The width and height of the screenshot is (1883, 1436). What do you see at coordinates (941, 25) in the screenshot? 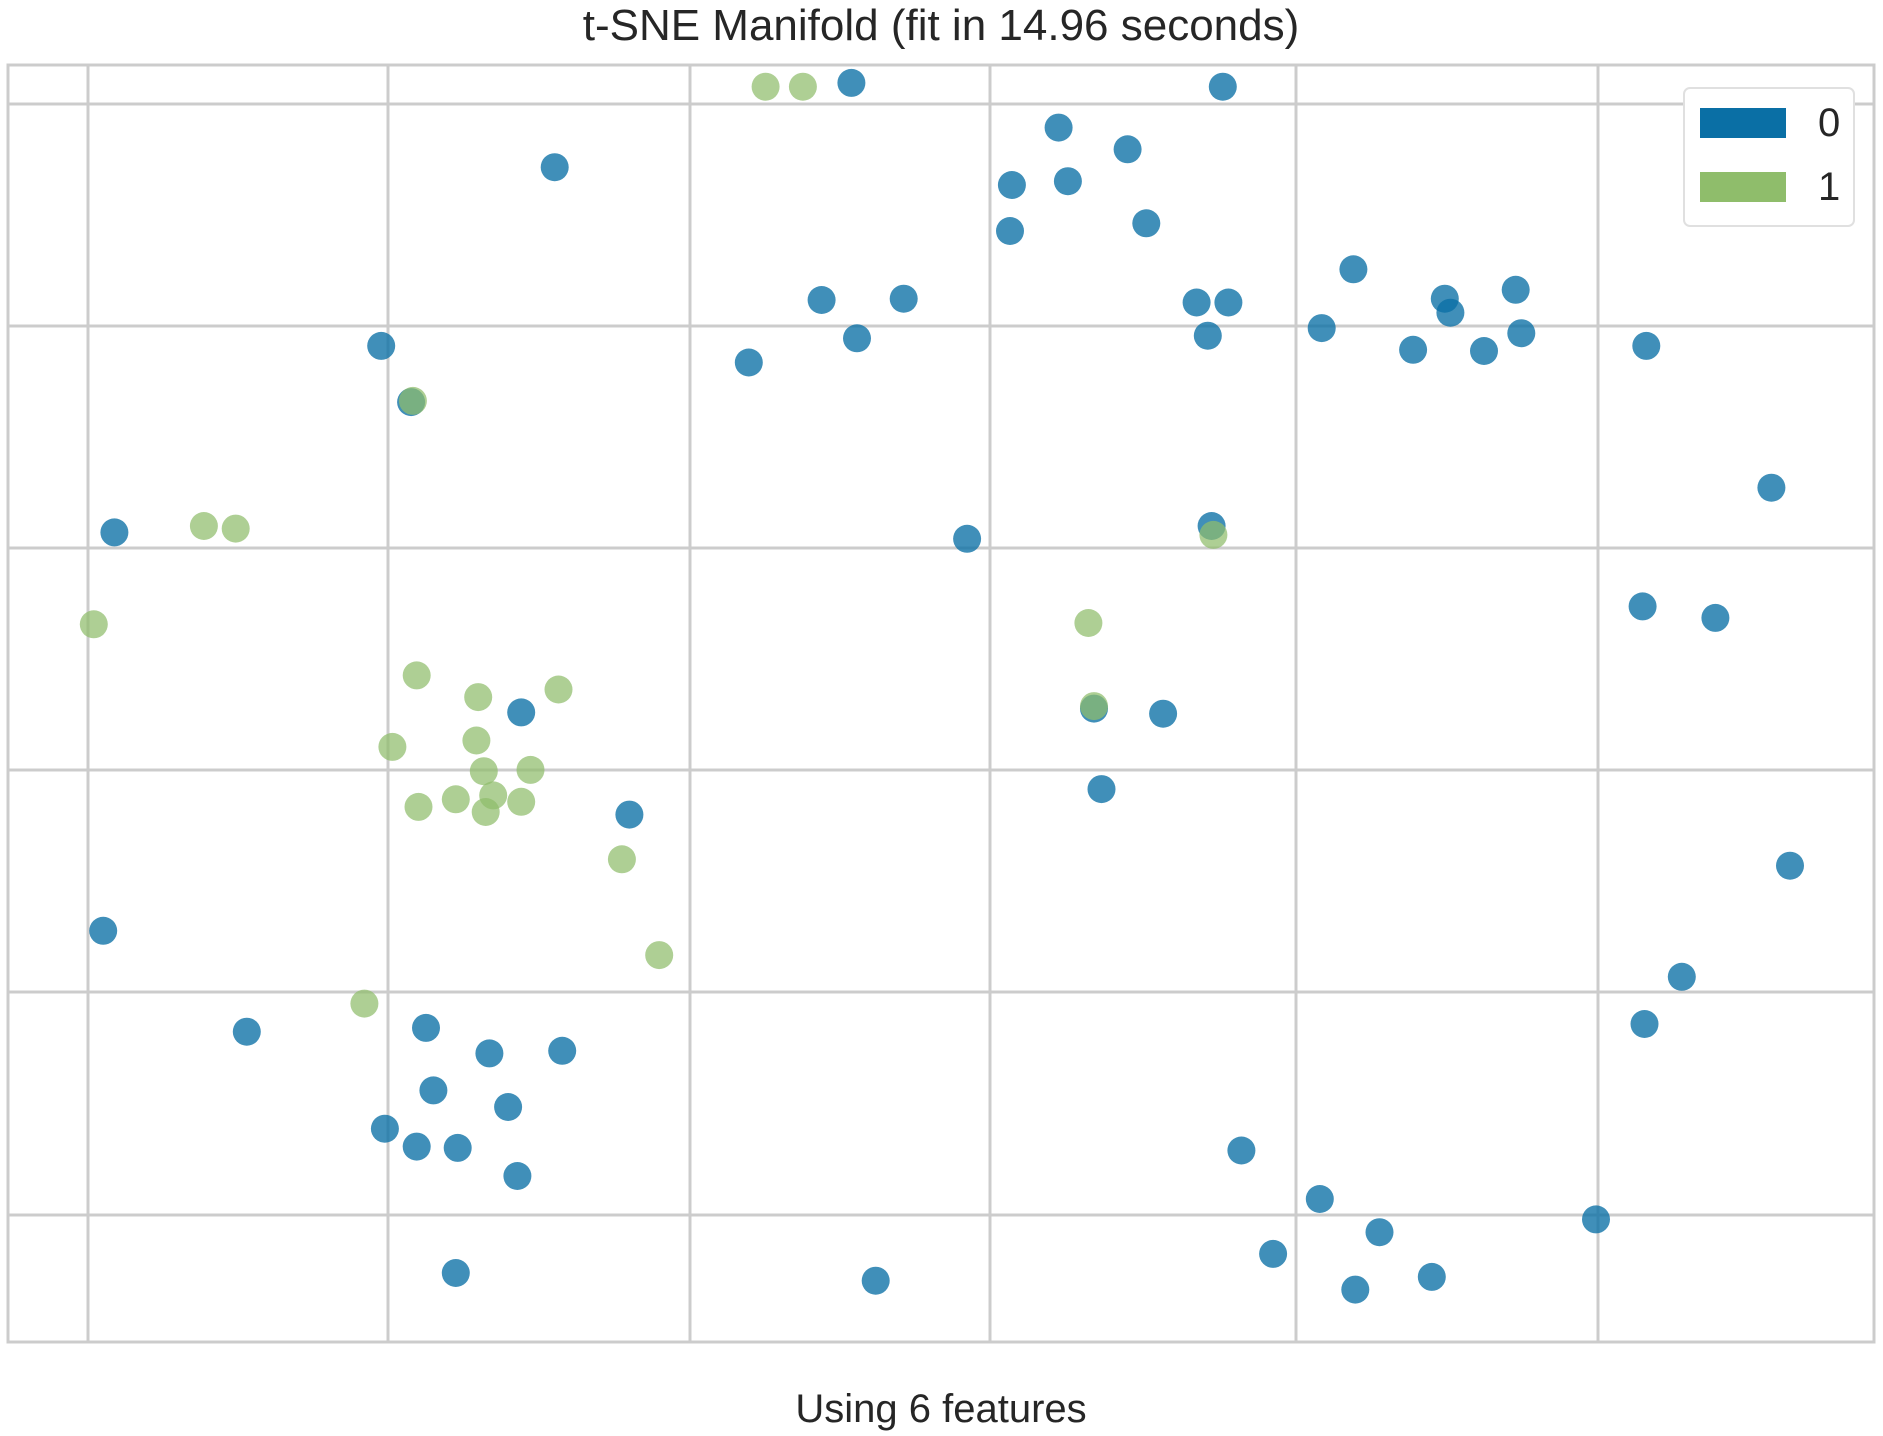
I see `chart-title: t-SNE Manifold (fit in 14.96 seconds)` at bounding box center [941, 25].